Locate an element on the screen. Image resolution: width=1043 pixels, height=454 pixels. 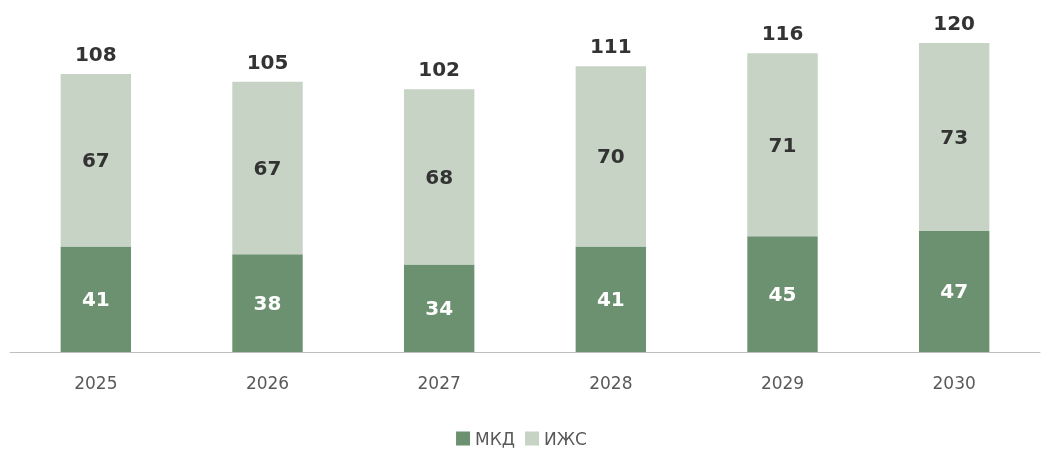
data-label: 38 is located at coordinates (267, 303).